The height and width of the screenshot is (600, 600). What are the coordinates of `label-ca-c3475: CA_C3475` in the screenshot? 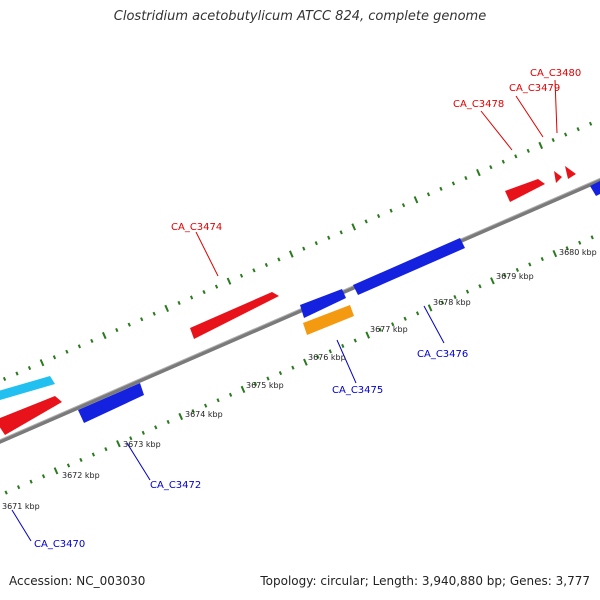 It's located at (357, 390).